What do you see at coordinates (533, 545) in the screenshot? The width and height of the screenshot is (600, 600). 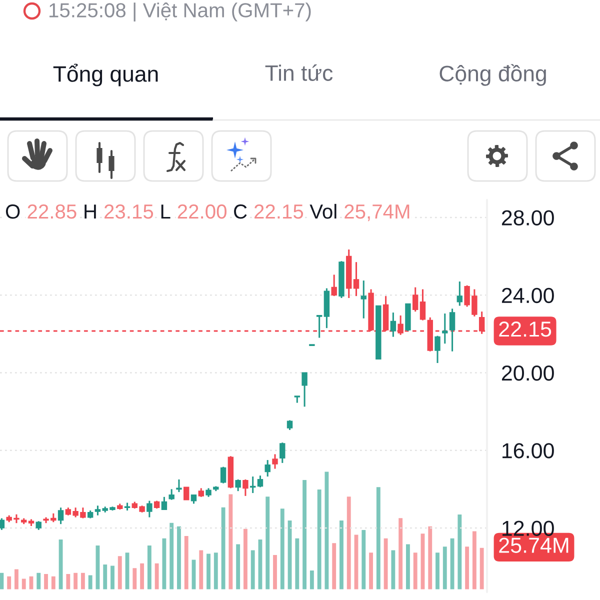 I see `text: 25.74M` at bounding box center [533, 545].